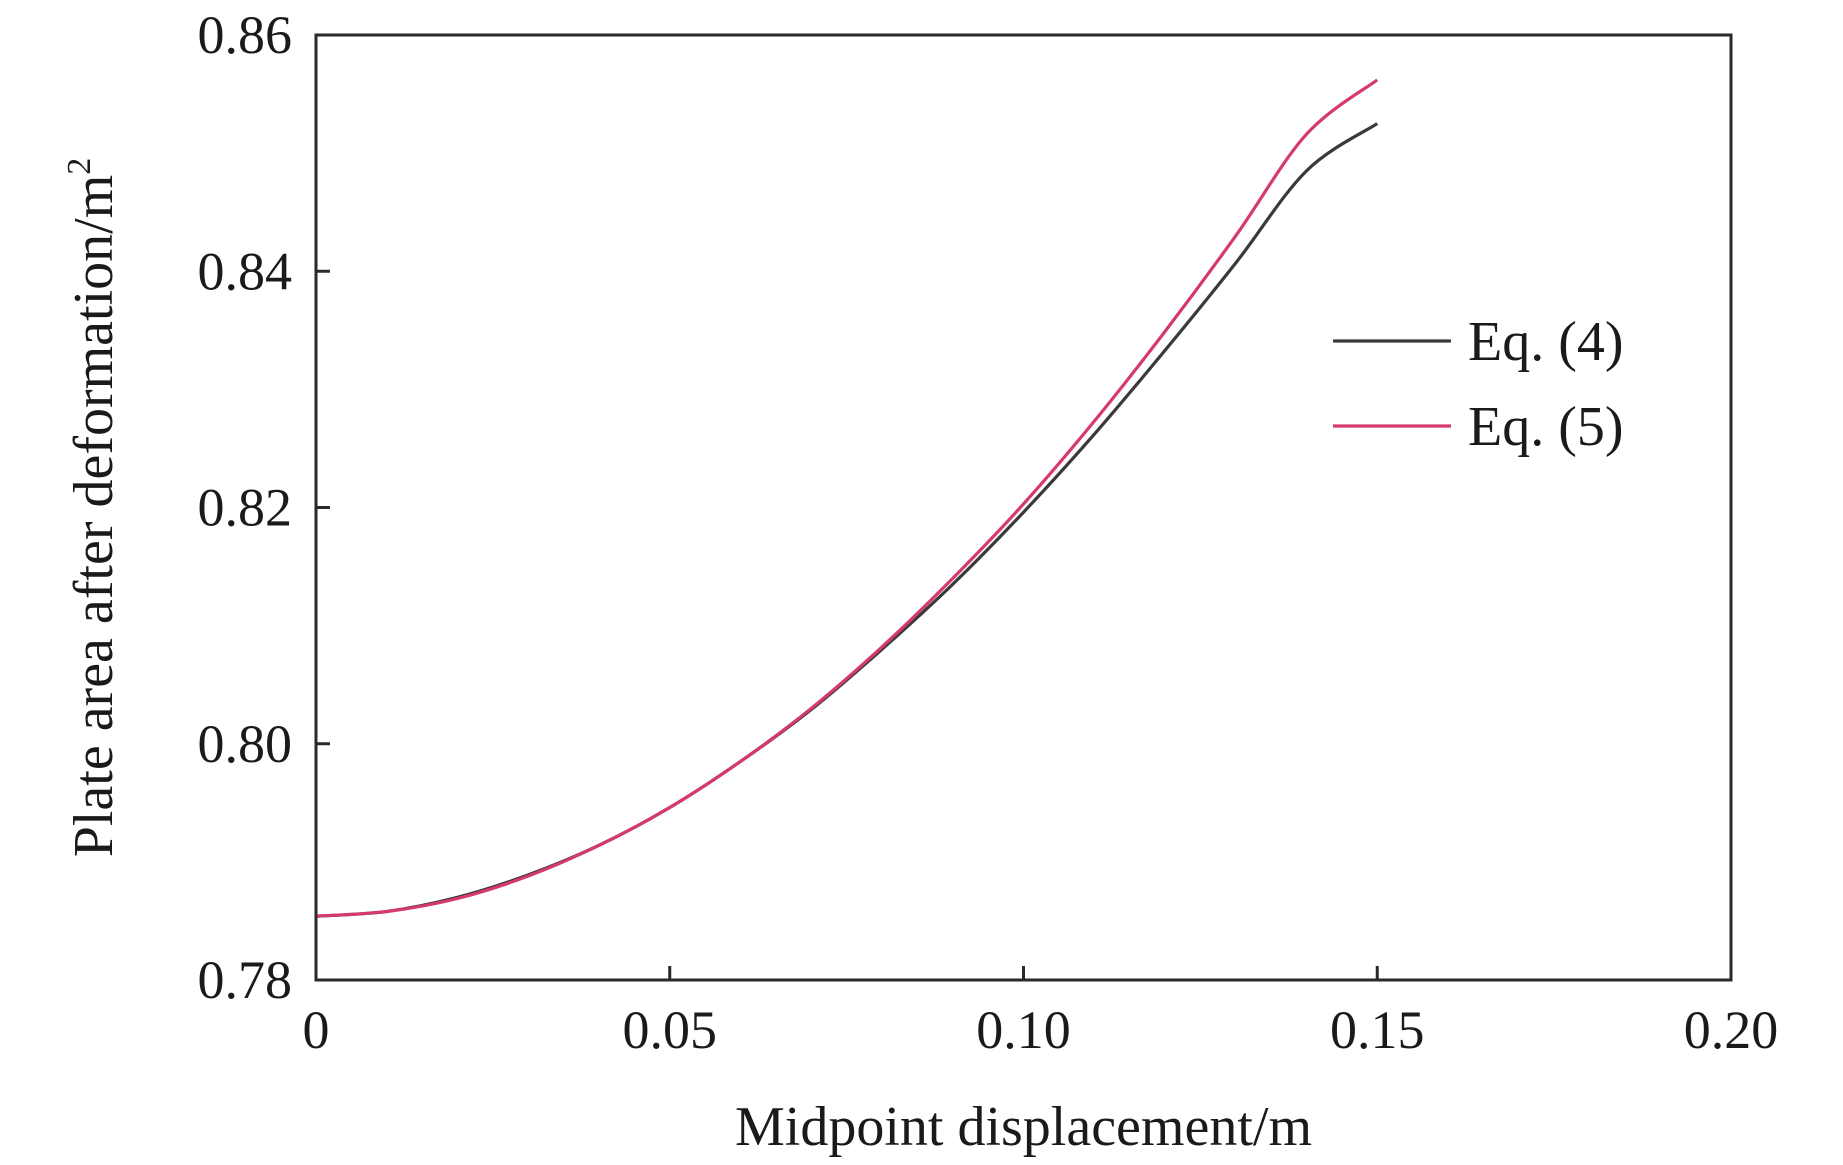  Describe the element at coordinates (316, 1030) in the screenshot. I see `x-tick-label: 0` at that location.